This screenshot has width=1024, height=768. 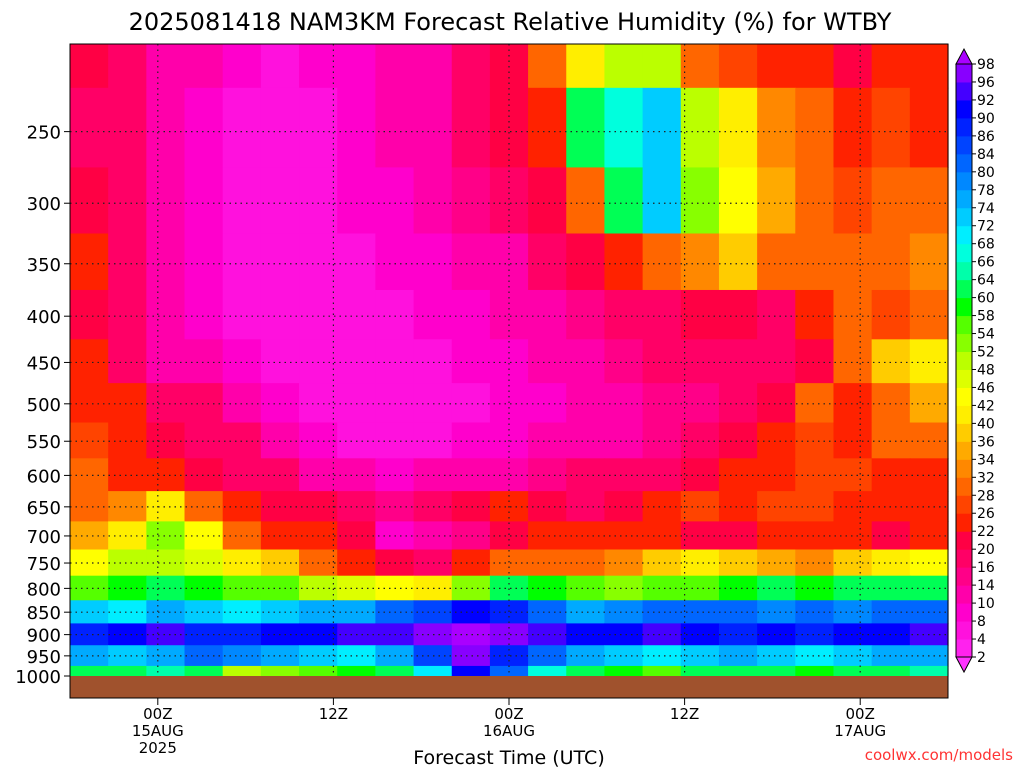 I want to click on colorbar-label: 58, so click(x=986, y=317).